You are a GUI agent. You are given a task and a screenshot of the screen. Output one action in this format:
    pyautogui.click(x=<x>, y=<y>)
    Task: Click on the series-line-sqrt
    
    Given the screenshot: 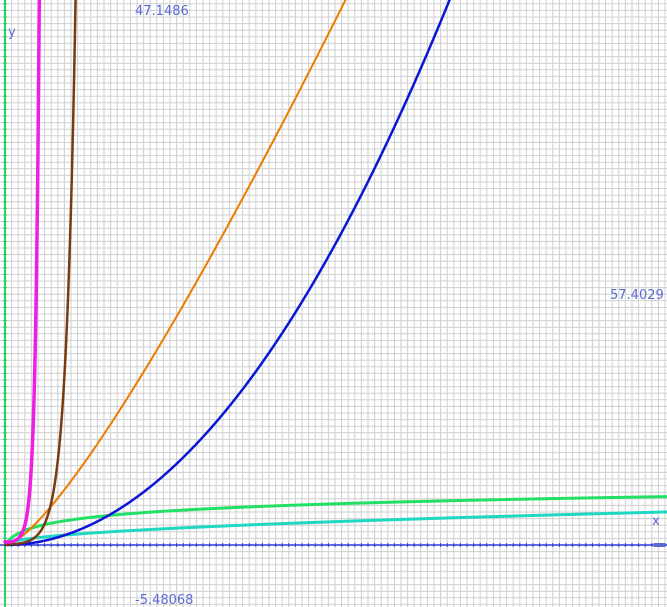 What is the action you would take?
    pyautogui.click(x=335, y=528)
    